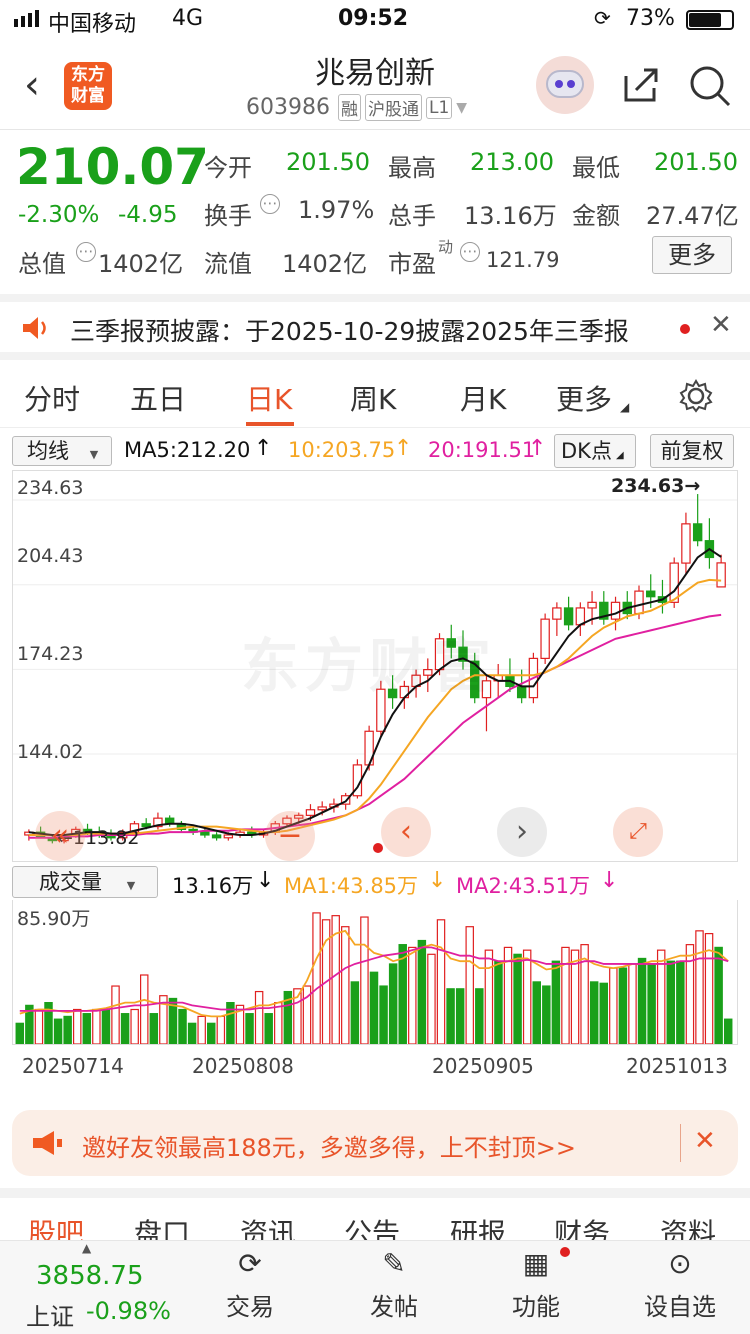 The width and height of the screenshot is (750, 1334). Describe the element at coordinates (106, 838) in the screenshot. I see `min-price-value: 113.82` at that location.